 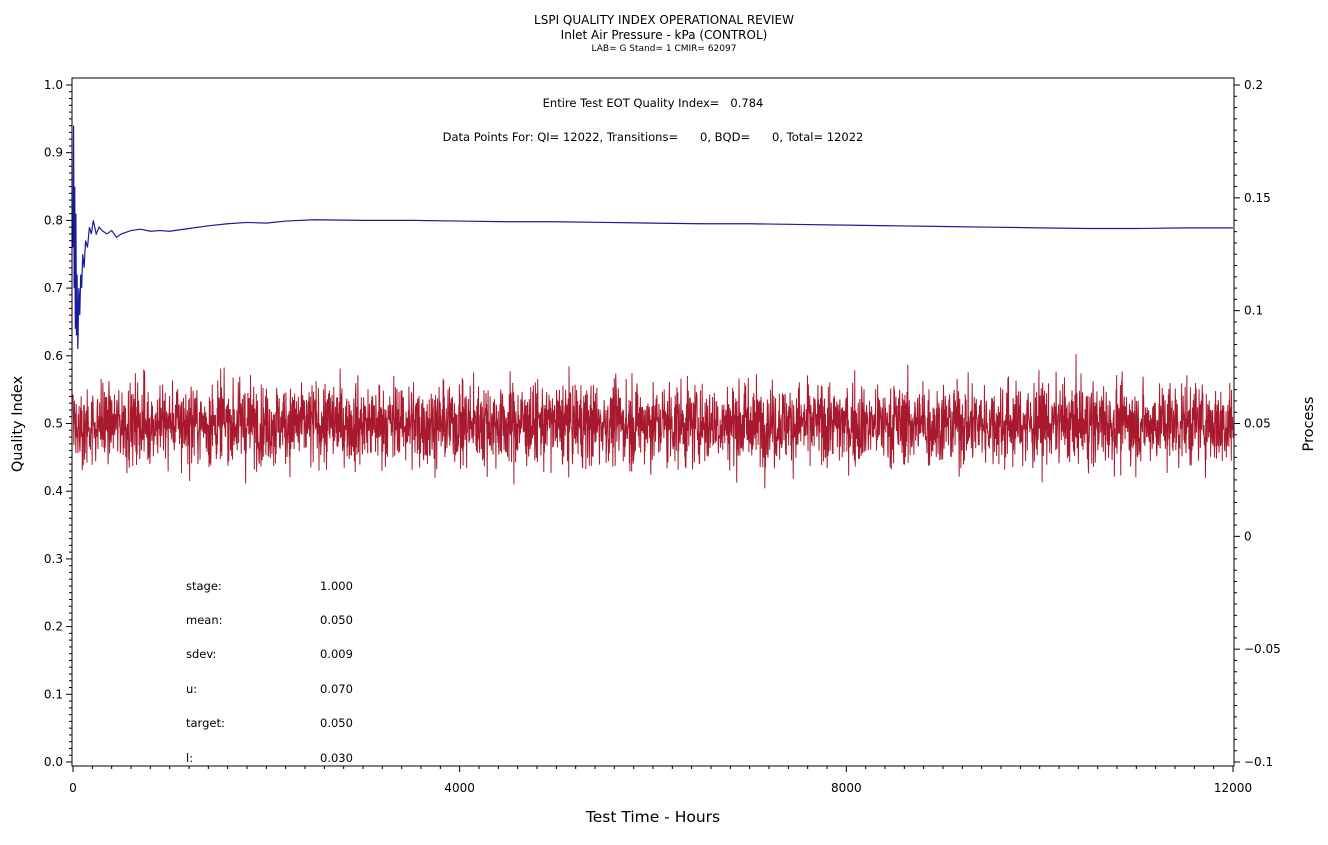 What do you see at coordinates (201, 654) in the screenshot?
I see `stat-label: sdev:` at bounding box center [201, 654].